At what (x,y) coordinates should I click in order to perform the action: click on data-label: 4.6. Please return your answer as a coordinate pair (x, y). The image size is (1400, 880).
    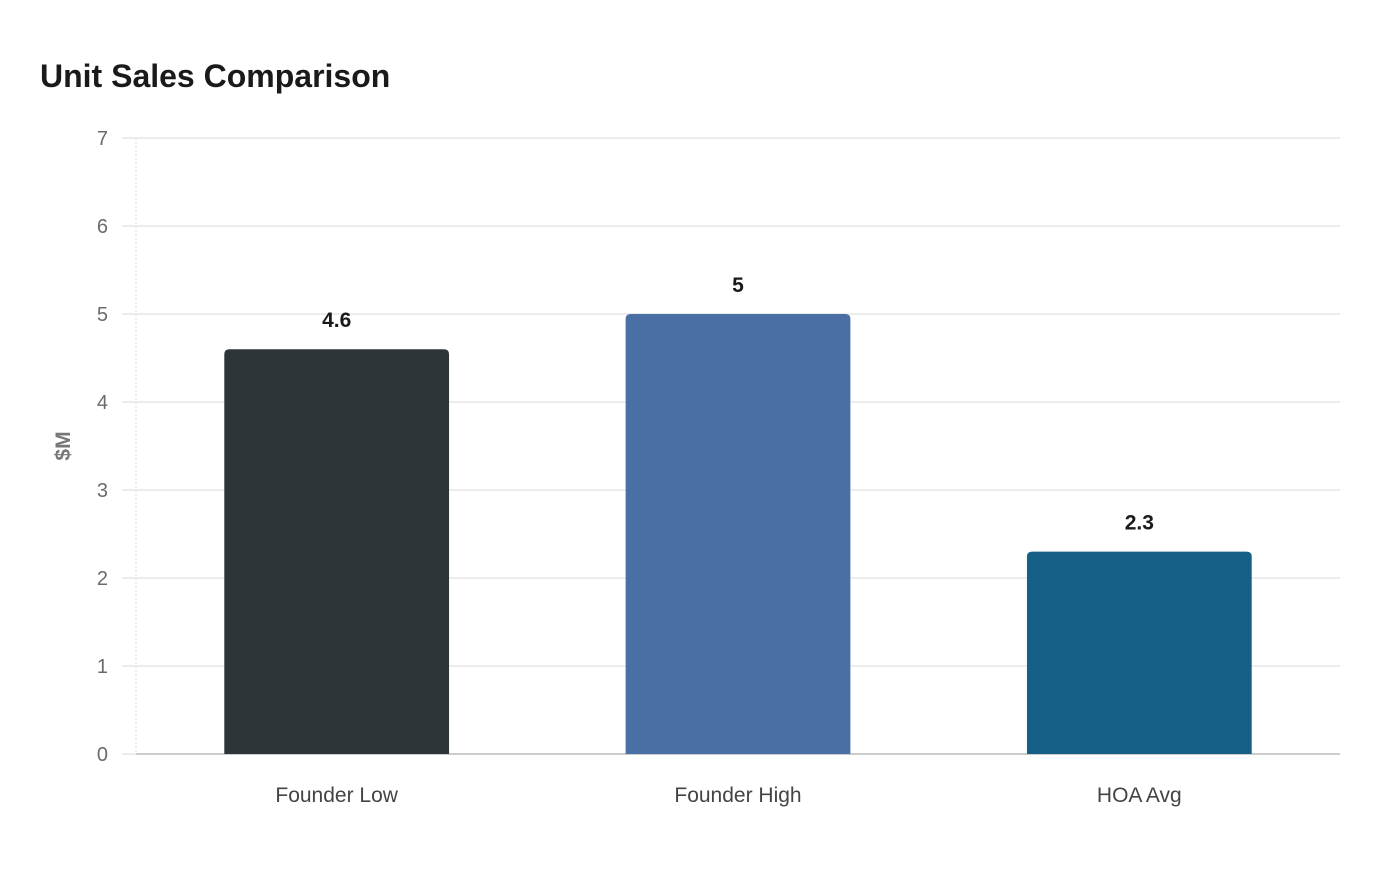
    Looking at the image, I should click on (336, 320).